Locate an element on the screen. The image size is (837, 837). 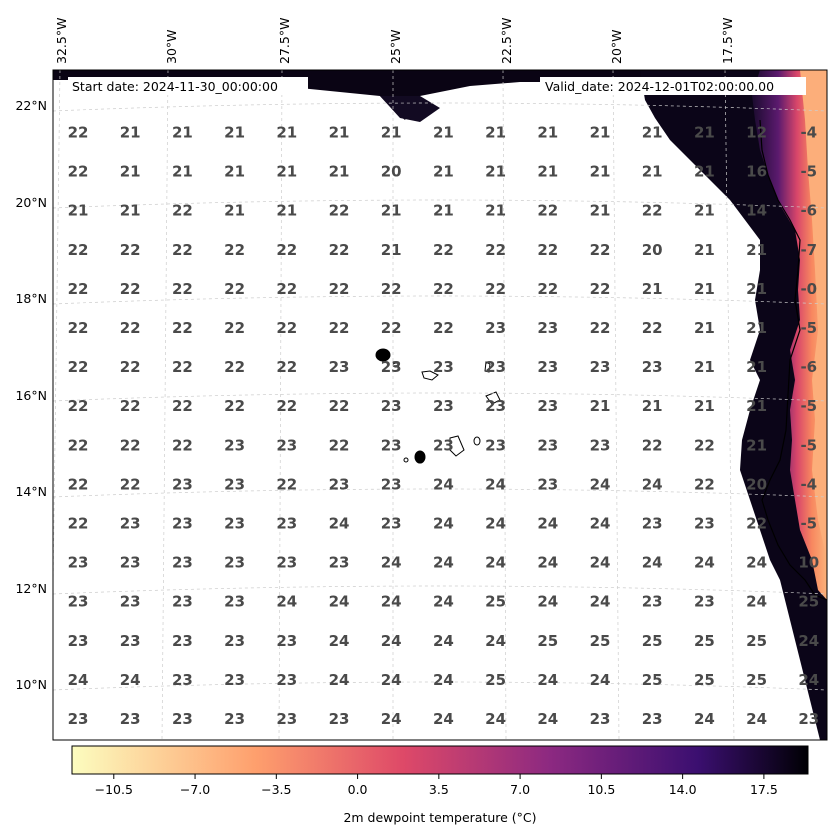
colorbar-tick-label: 14.0 is located at coordinates (683, 789).